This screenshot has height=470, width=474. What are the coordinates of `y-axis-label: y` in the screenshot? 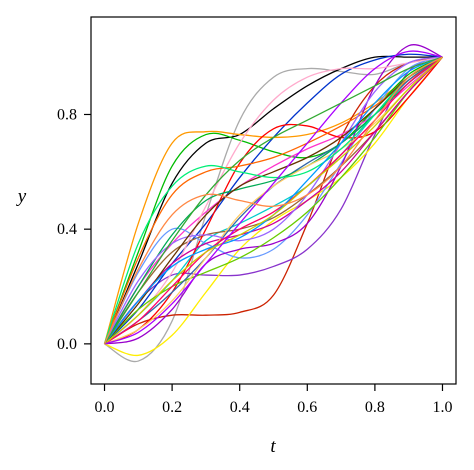 It's located at (21, 196).